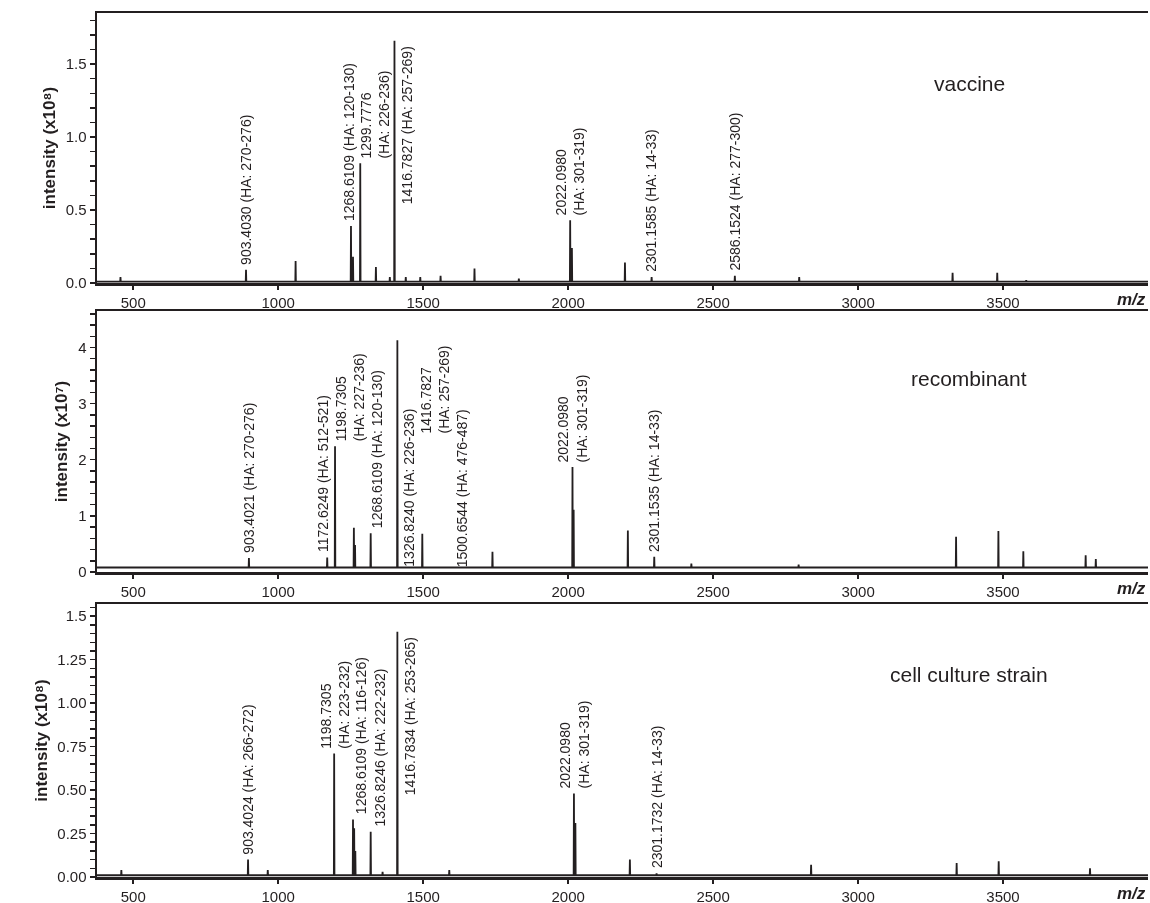 The image size is (1150, 903). What do you see at coordinates (323, 474) in the screenshot?
I see `annotation: 1172.6249 (HA: 512-521)` at bounding box center [323, 474].